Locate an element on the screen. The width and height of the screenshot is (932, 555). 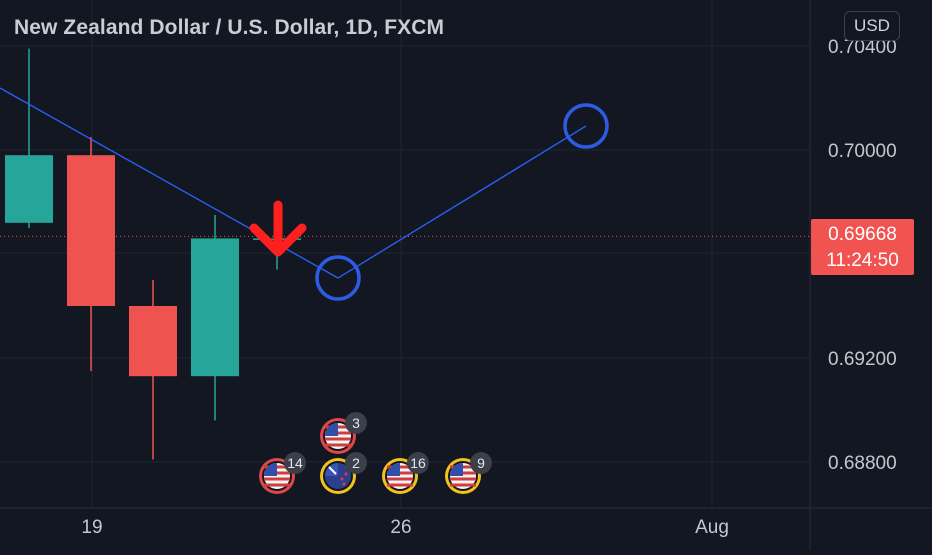
current-price-tag: 0.69668 11:24:50 is located at coordinates (862, 247).